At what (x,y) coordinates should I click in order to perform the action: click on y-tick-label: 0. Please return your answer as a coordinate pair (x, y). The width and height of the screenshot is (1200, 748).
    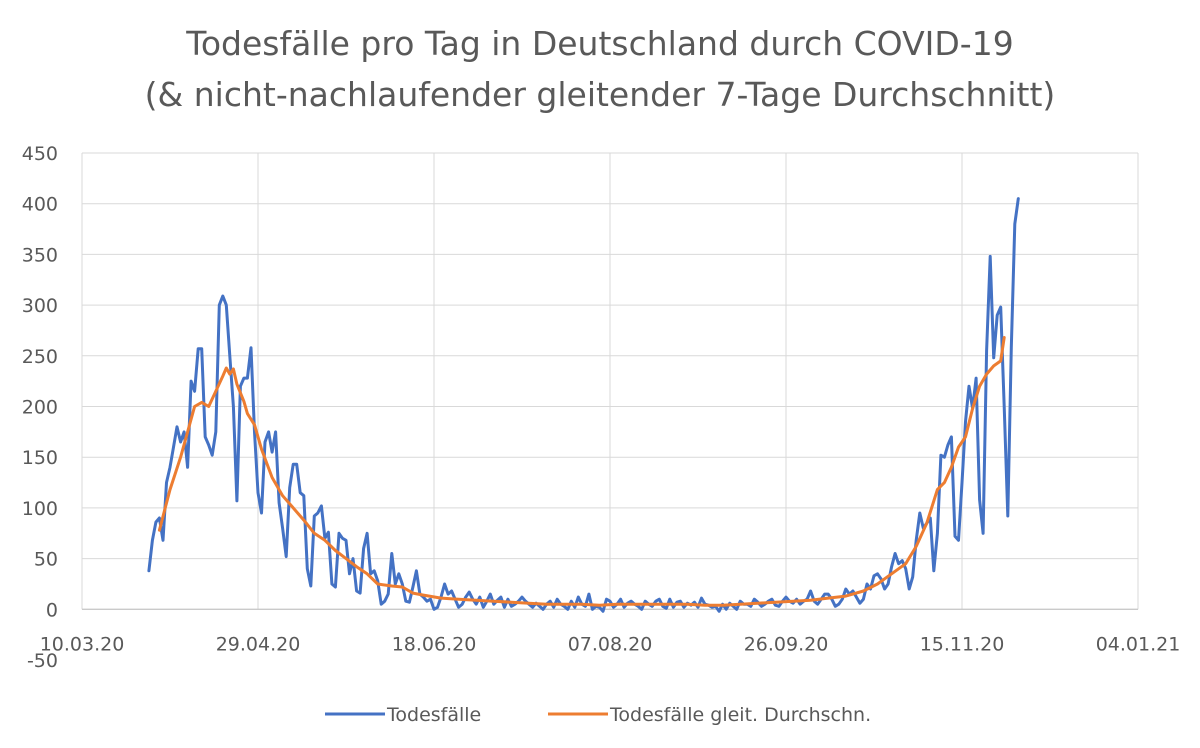
    Looking at the image, I should click on (52, 610).